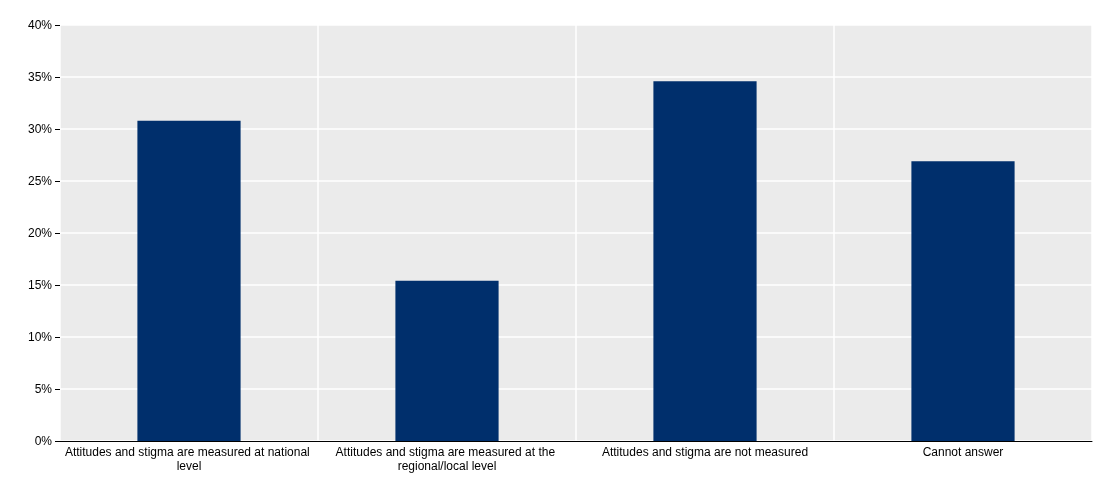 The width and height of the screenshot is (1107, 485). What do you see at coordinates (40, 337) in the screenshot?
I see `y-tick-label: 10%` at bounding box center [40, 337].